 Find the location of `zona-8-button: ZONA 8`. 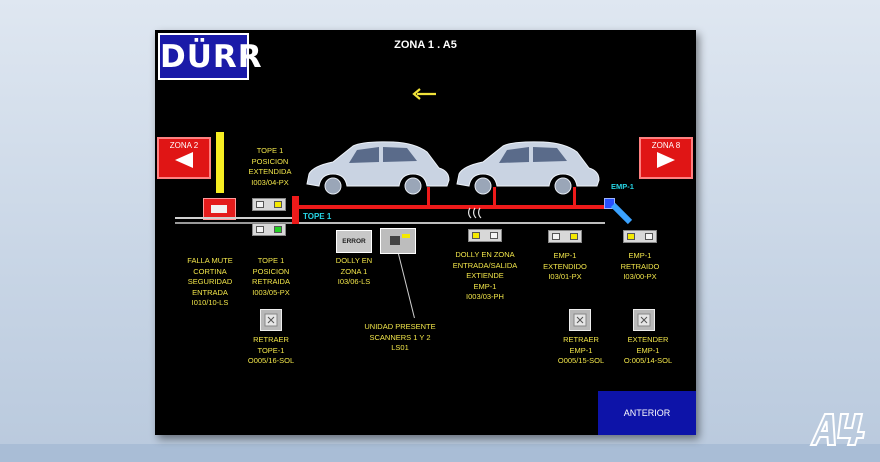

zona-8-button: ZONA 8 is located at coordinates (666, 158).